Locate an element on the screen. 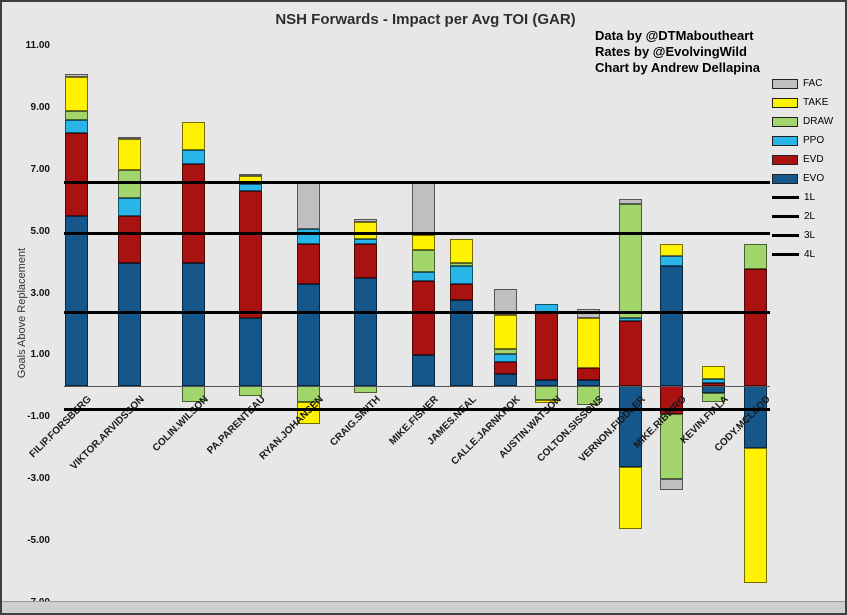 This screenshot has width=847, height=615. y-tick-label: 11.00 is located at coordinates (37, 45).